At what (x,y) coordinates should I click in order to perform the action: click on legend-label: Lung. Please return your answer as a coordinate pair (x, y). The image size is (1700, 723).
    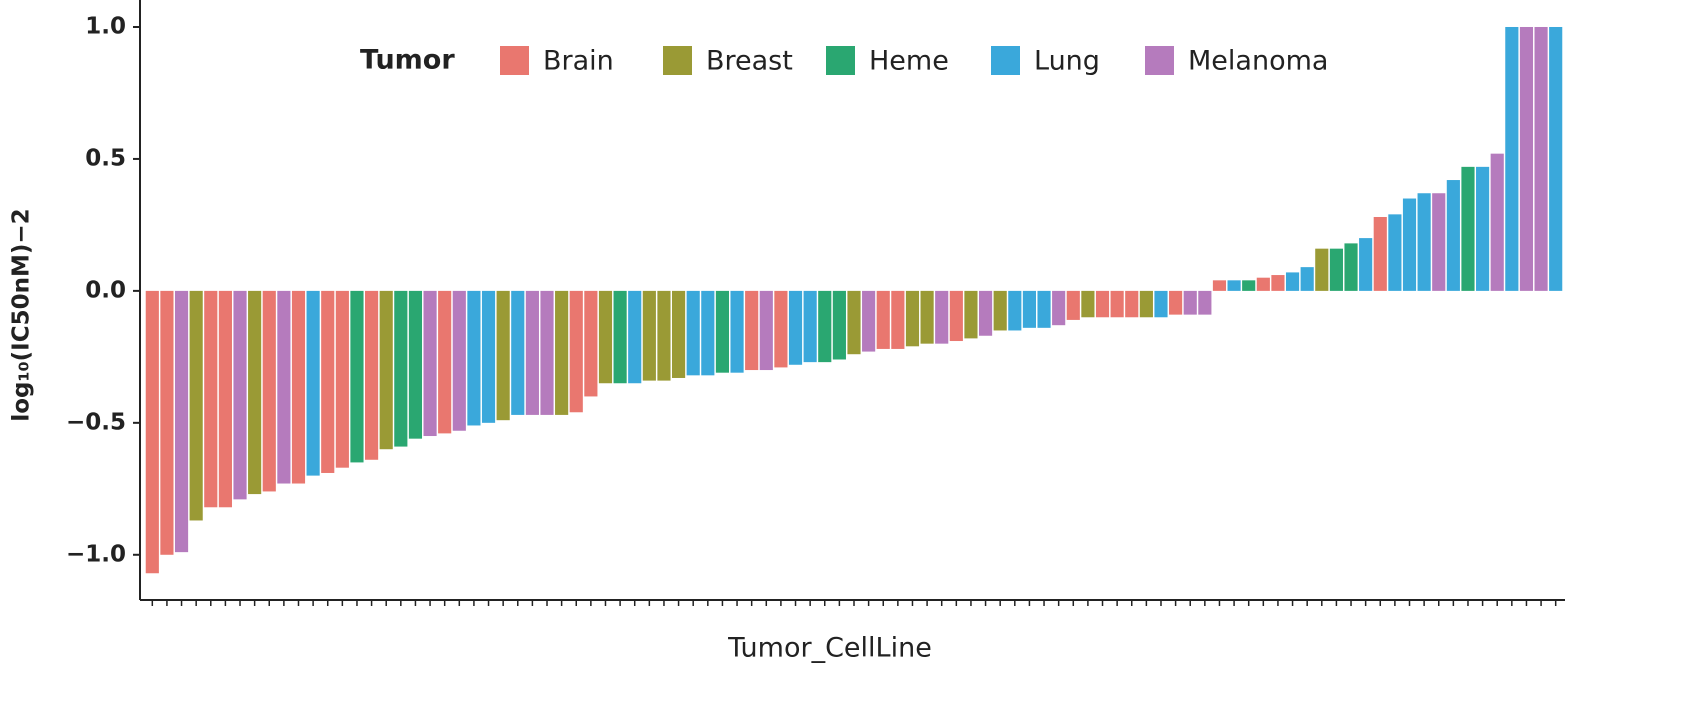
    Looking at the image, I should click on (1067, 61).